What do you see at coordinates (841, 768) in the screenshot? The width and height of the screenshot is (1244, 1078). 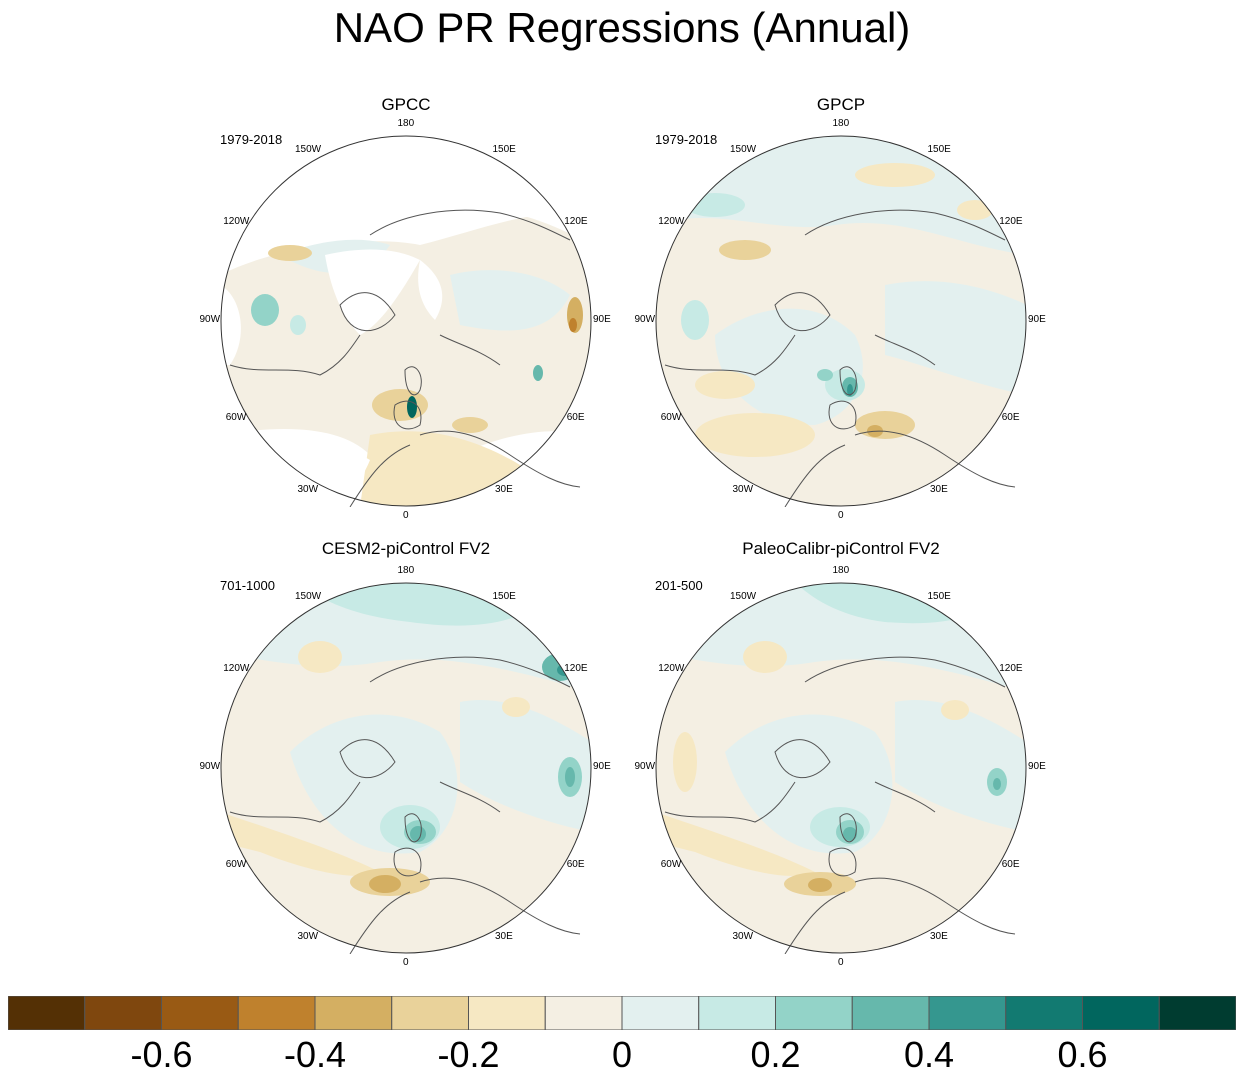 I see `polar-map-paleocalibr` at bounding box center [841, 768].